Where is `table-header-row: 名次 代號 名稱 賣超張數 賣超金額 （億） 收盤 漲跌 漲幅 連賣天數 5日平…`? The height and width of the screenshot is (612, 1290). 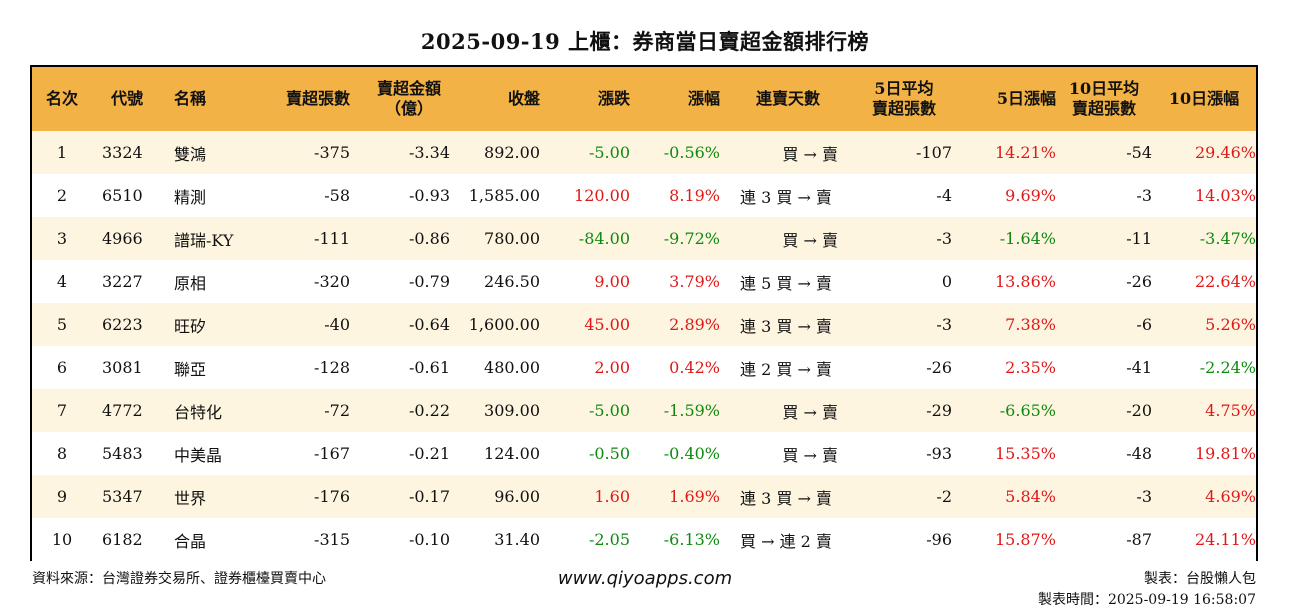 table-header-row: 名次 代號 名稱 賣超張數 賣超金額 （億） 收盤 漲跌 漲幅 連賣天數 5日平… is located at coordinates (644, 99).